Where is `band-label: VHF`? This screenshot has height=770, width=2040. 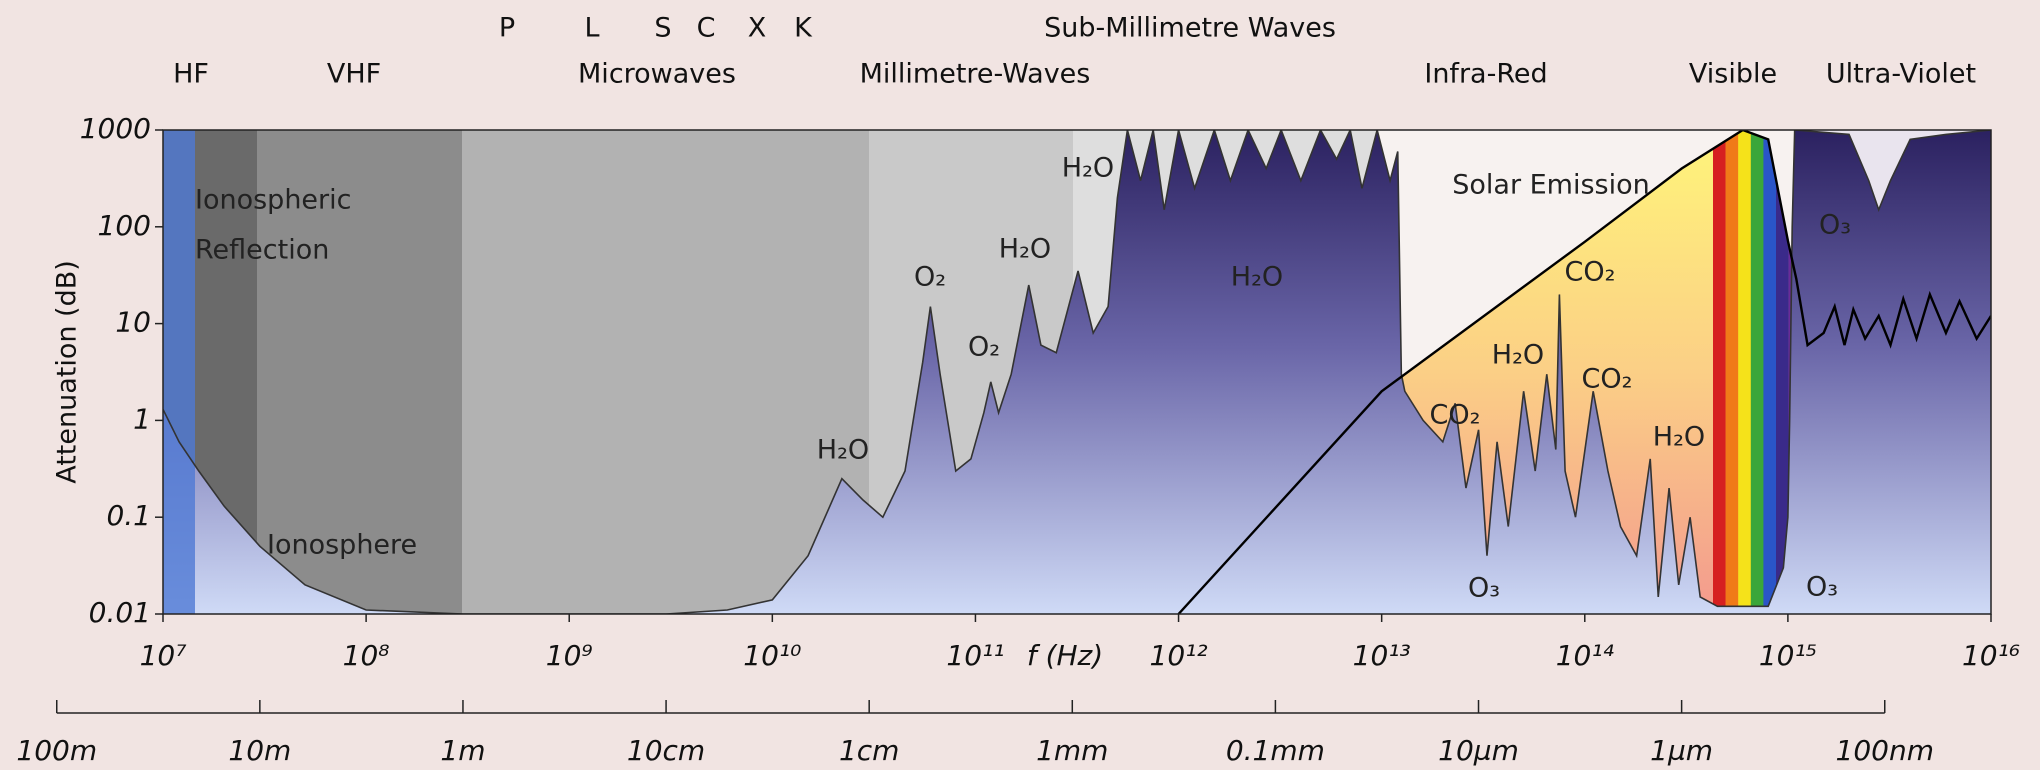 band-label: VHF is located at coordinates (354, 74).